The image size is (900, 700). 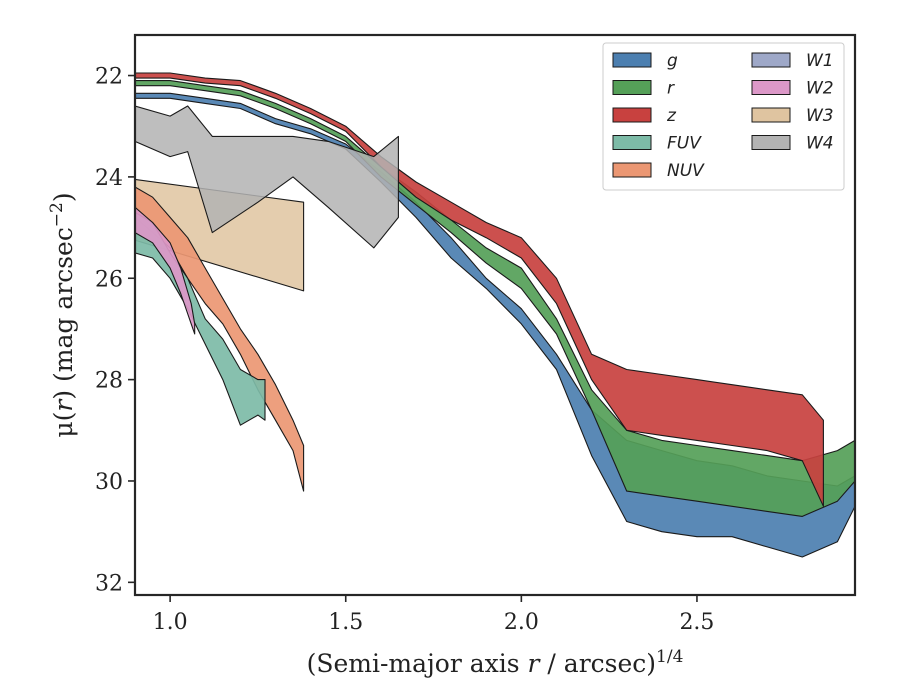 What do you see at coordinates (109, 279) in the screenshot?
I see `y-tick-label: 26` at bounding box center [109, 279].